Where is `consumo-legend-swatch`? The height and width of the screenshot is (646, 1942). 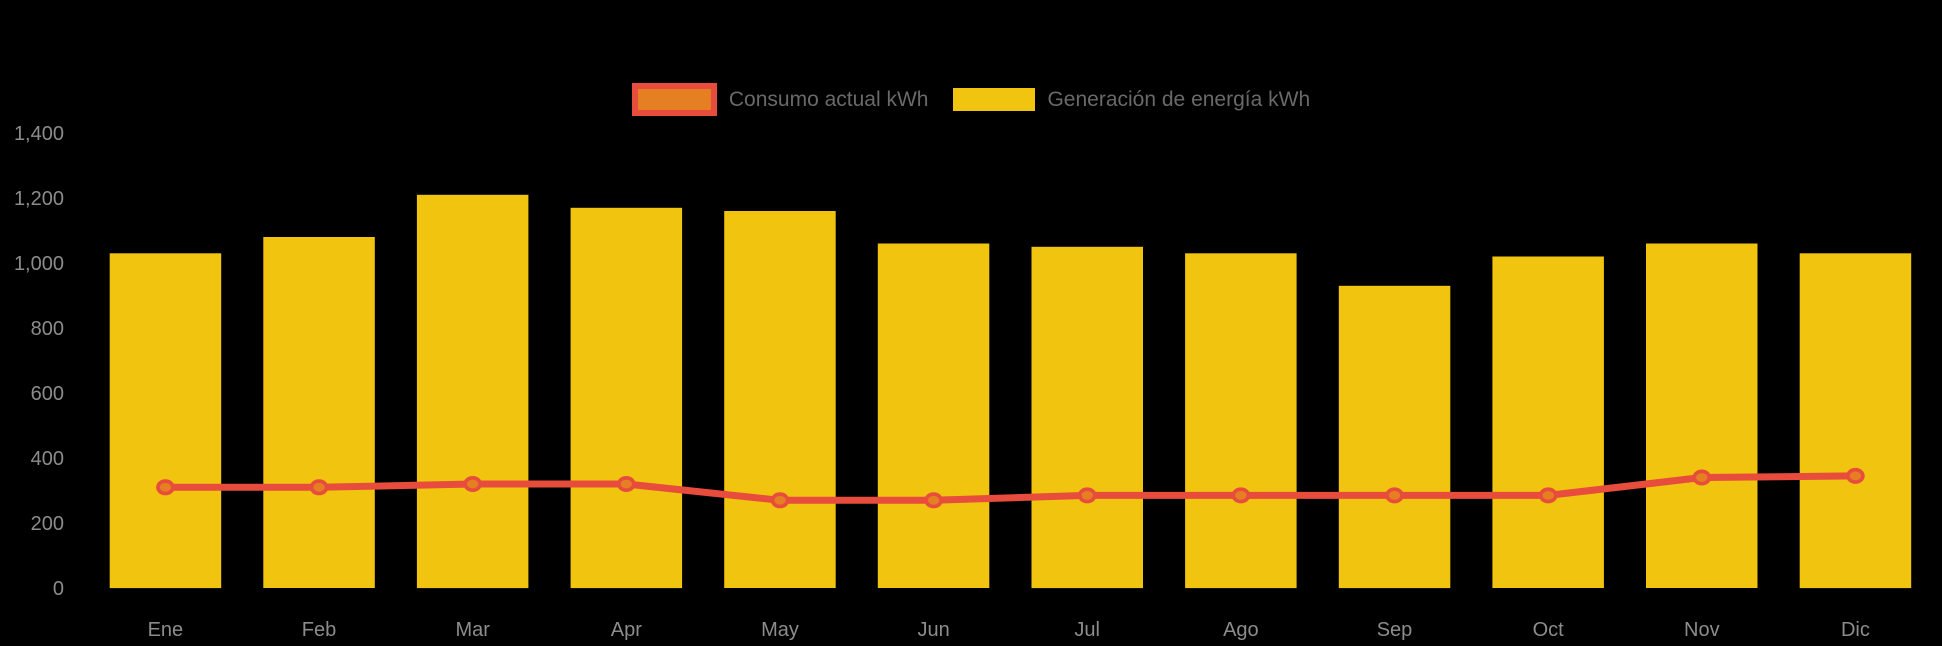
consumo-legend-swatch is located at coordinates (674, 99).